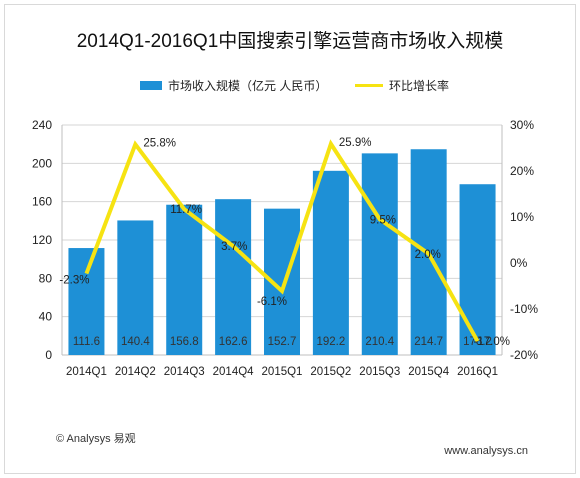  I want to click on chart-legend: 市场收入规模（亿元 人民币） 环比增长率, so click(290, 85).